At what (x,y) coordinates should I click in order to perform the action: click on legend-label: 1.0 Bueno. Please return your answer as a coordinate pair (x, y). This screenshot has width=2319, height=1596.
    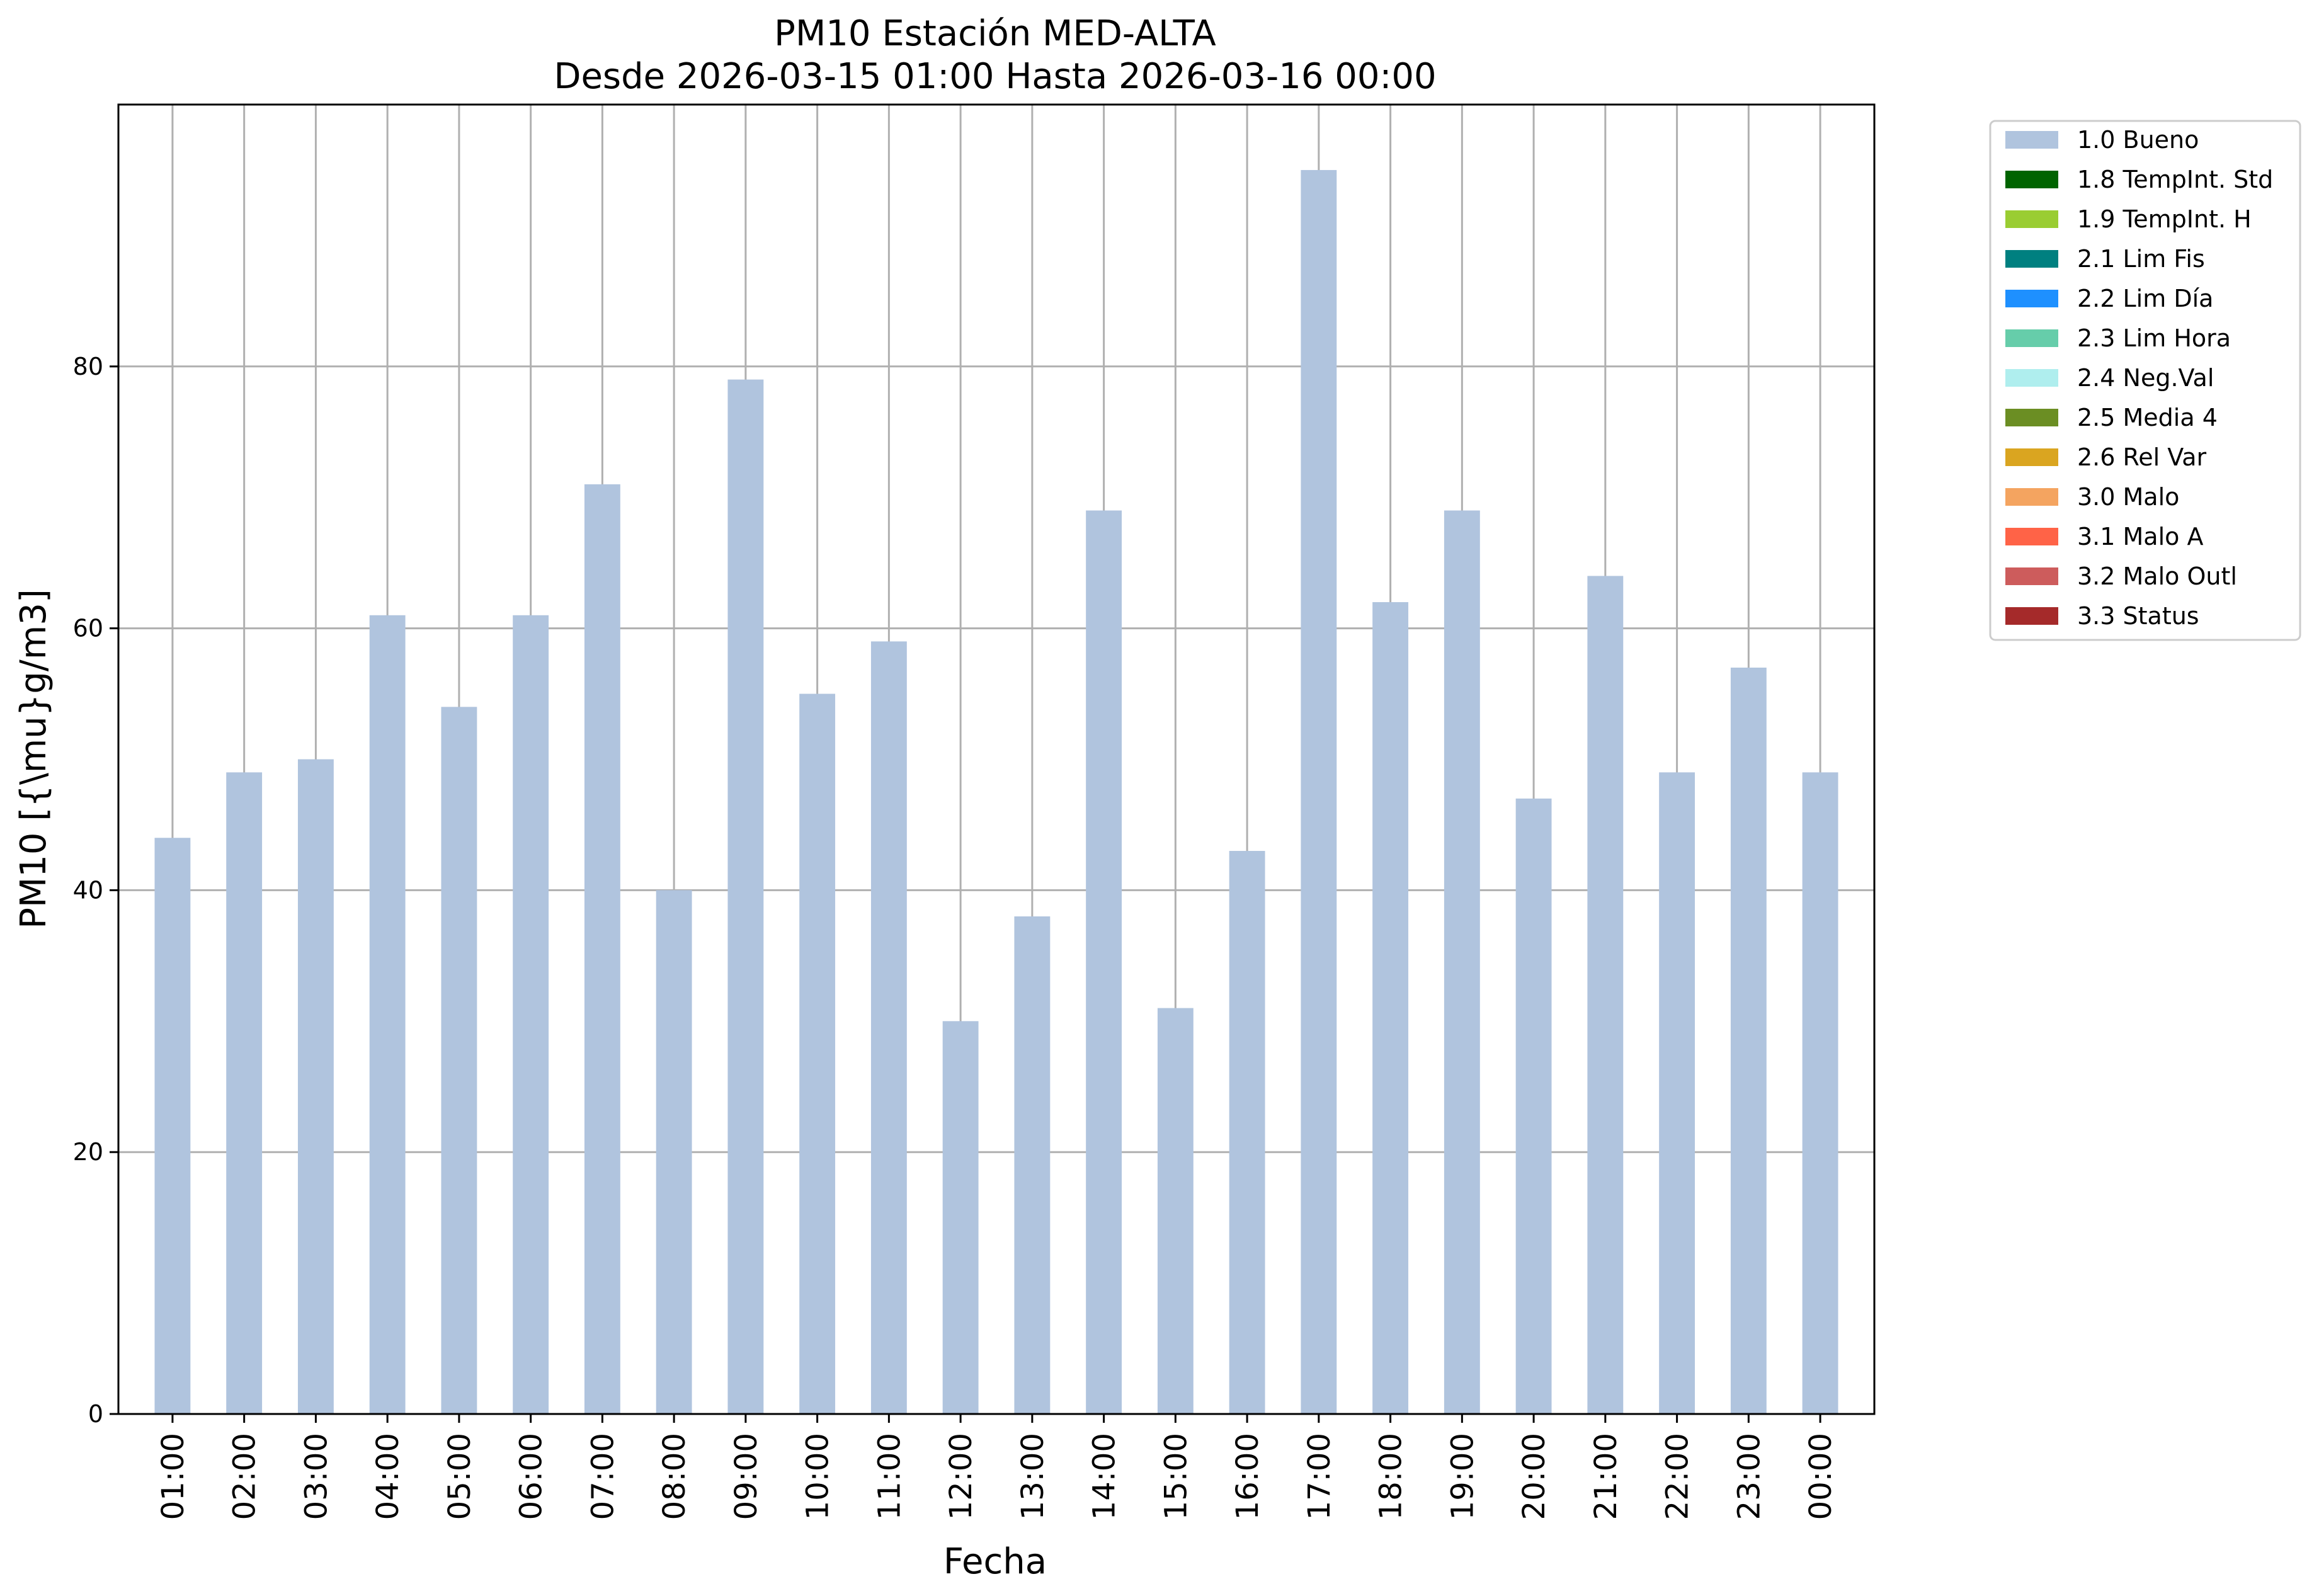
    Looking at the image, I should click on (2138, 140).